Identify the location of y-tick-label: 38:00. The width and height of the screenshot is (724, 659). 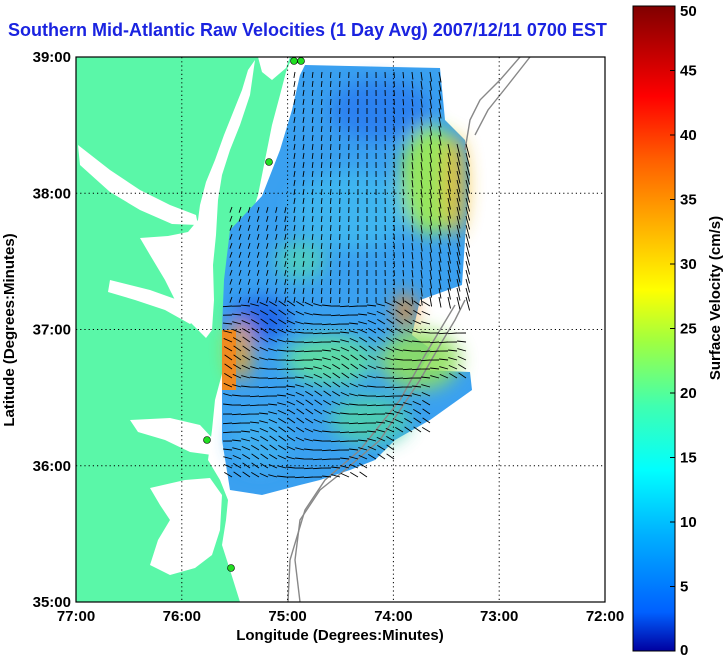
(52, 193).